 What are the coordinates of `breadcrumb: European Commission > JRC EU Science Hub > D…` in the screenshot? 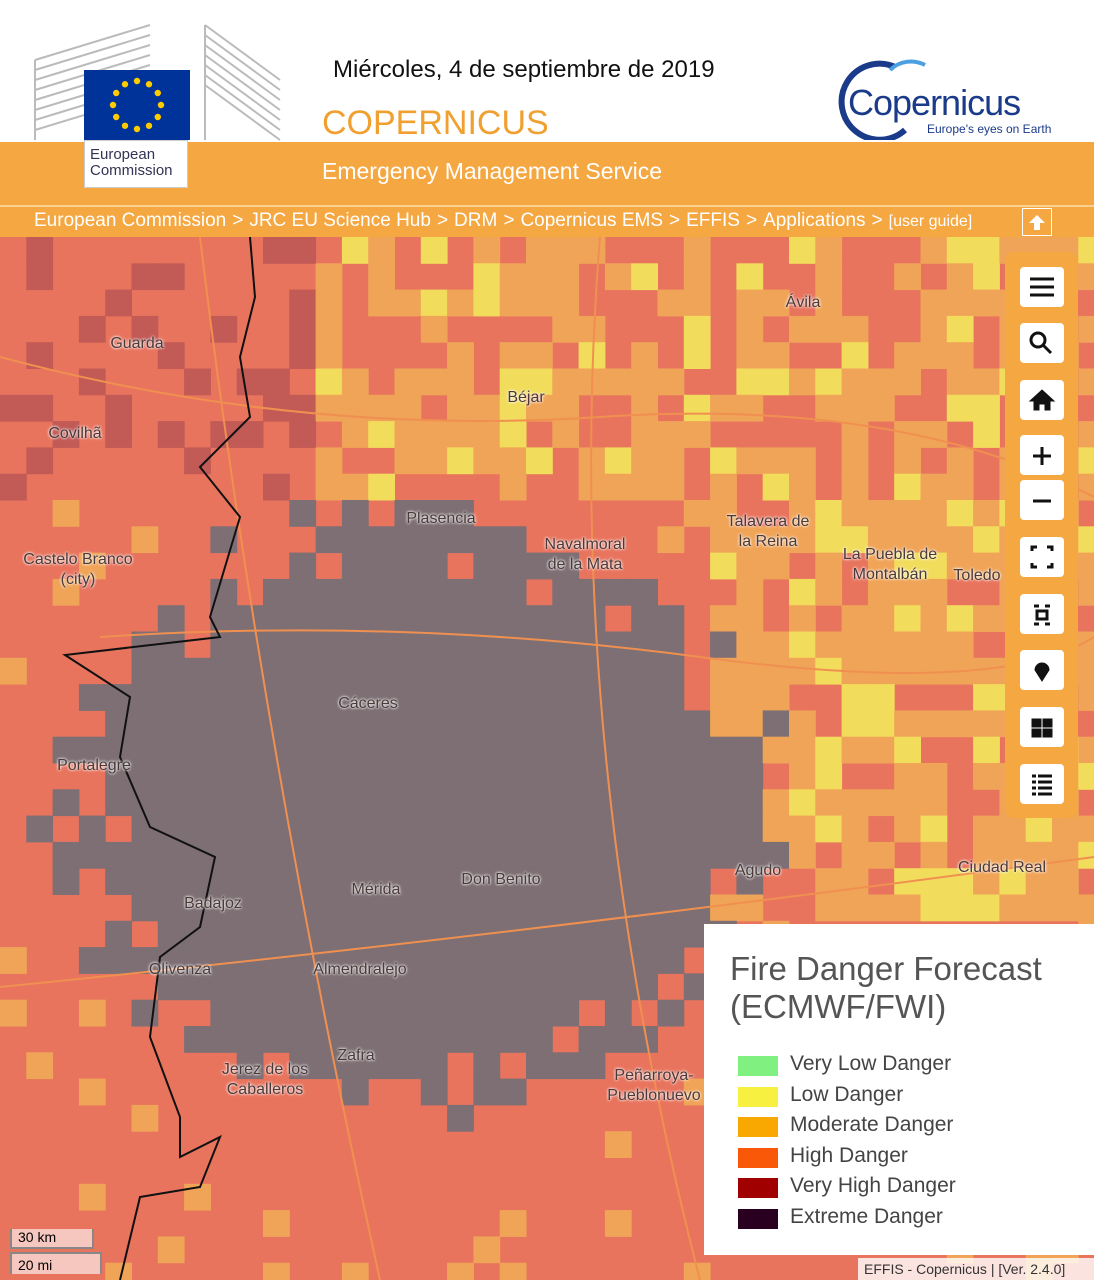 It's located at (503, 221).